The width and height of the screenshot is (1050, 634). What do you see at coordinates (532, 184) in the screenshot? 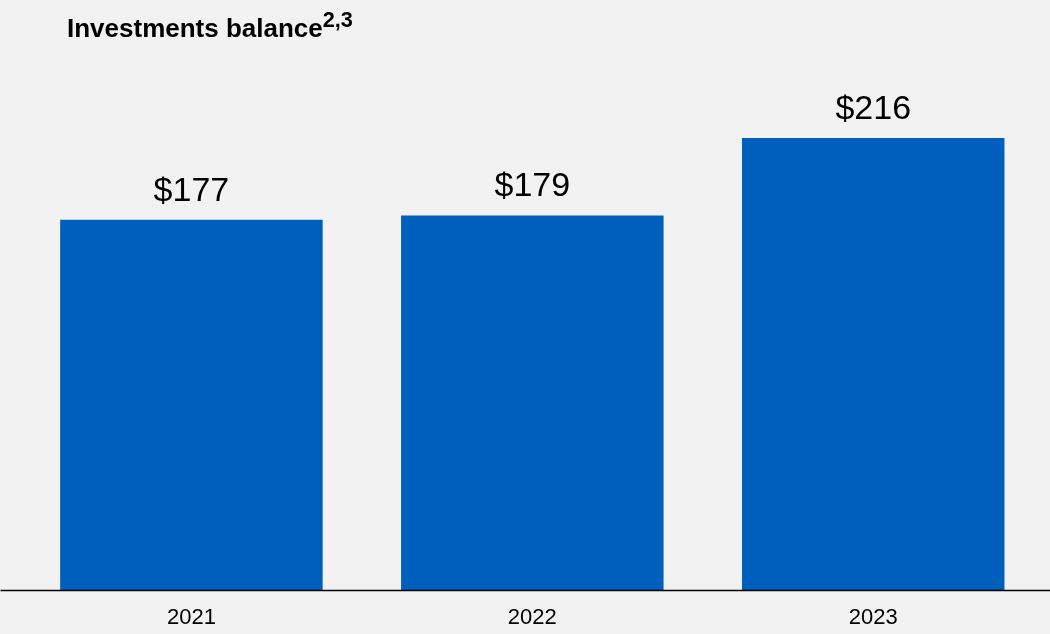
I see `data-label: $179` at bounding box center [532, 184].